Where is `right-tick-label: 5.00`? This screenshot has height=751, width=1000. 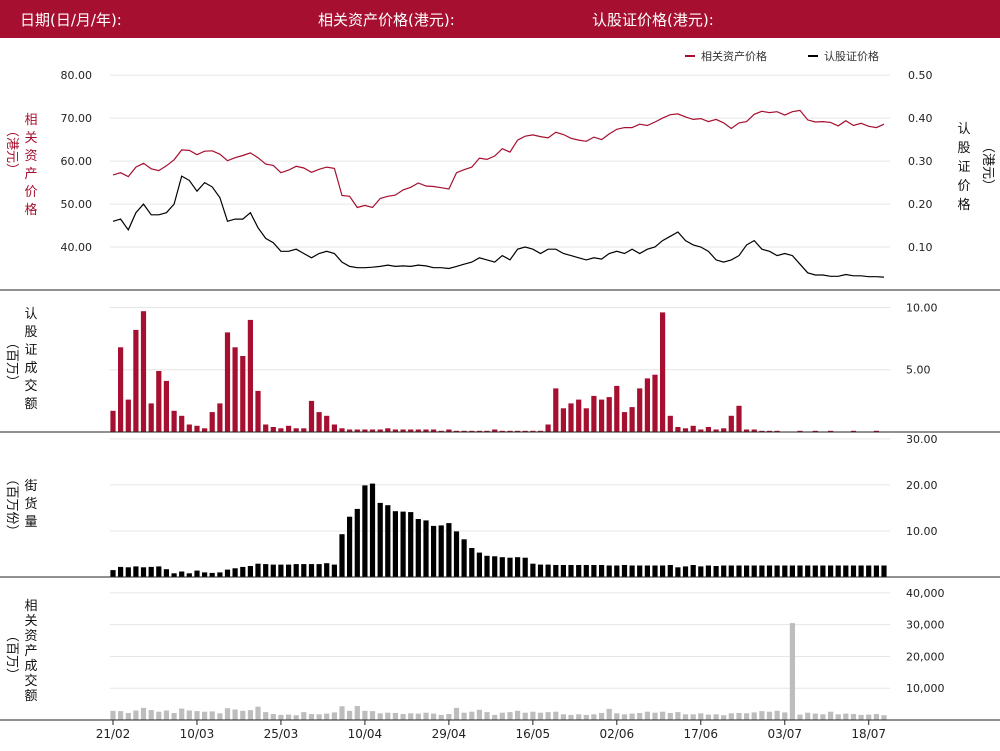 right-tick-label: 5.00 is located at coordinates (918, 370).